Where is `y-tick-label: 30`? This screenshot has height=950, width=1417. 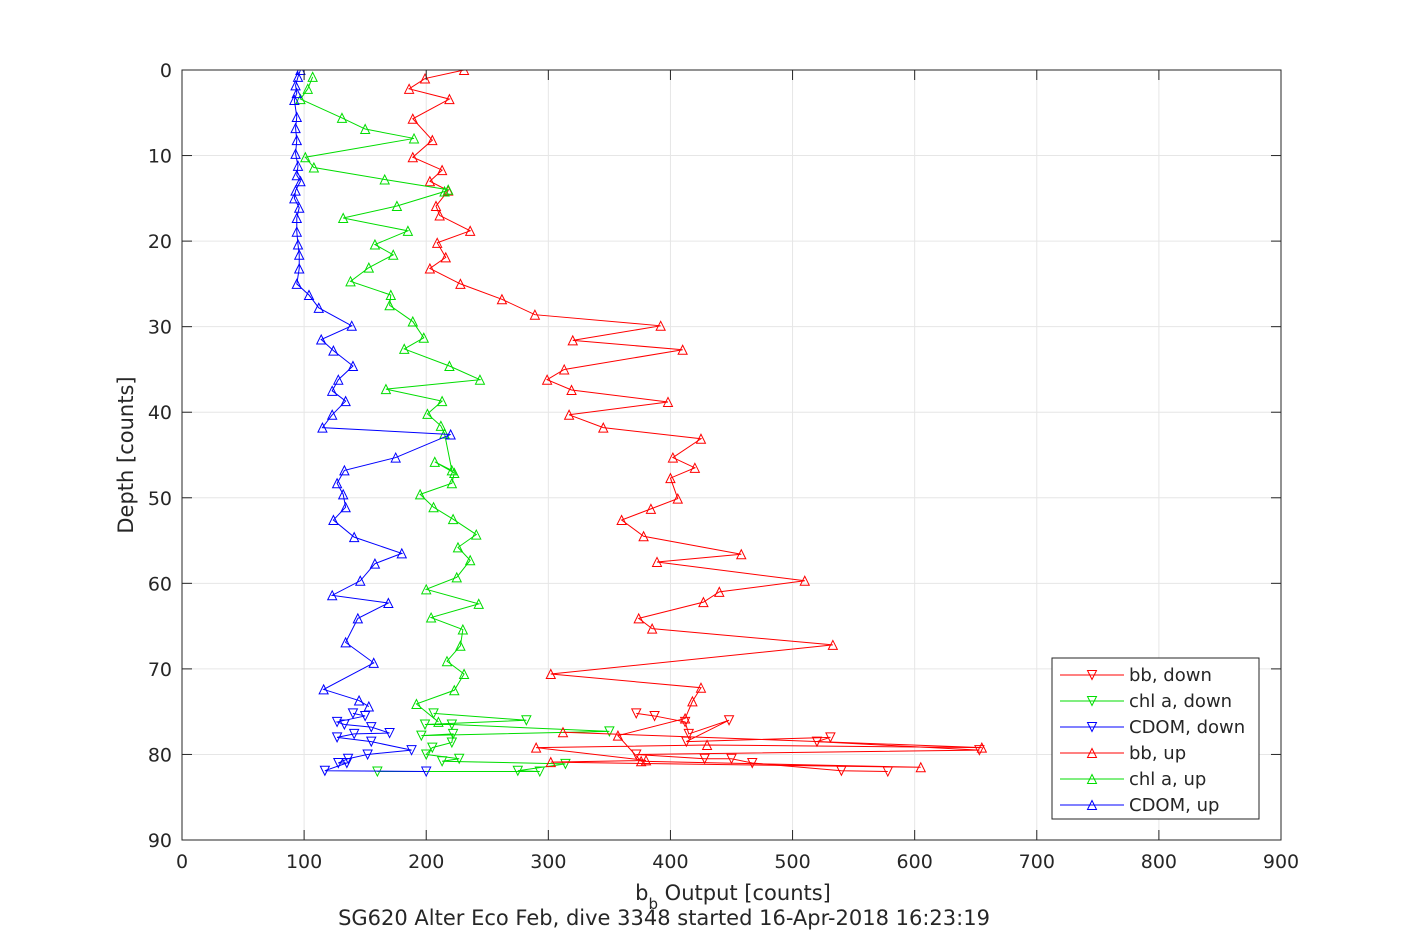
y-tick-label: 30 is located at coordinates (160, 328).